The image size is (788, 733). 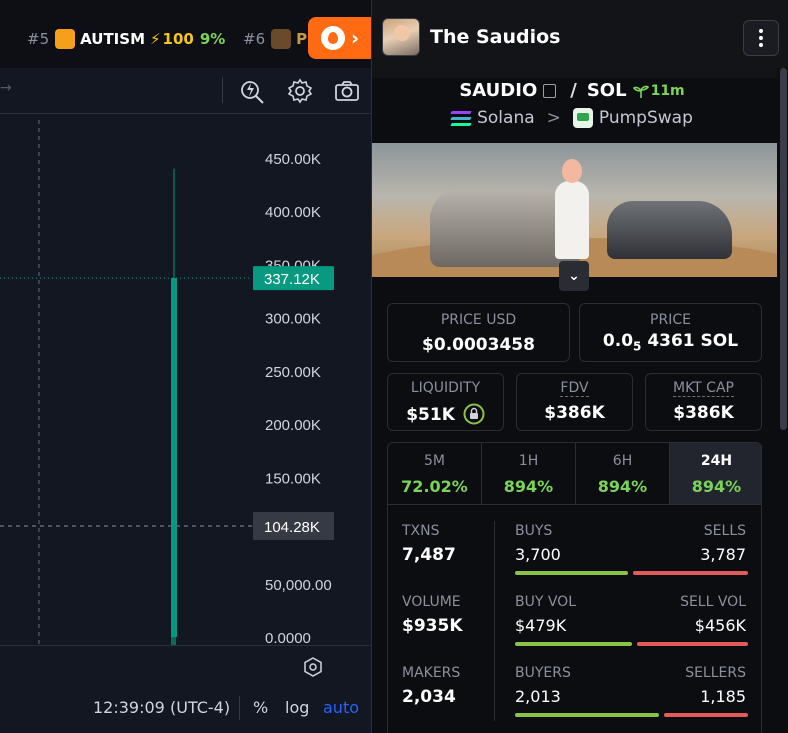 What do you see at coordinates (580, 39) in the screenshot?
I see `panel-header: The Saudios` at bounding box center [580, 39].